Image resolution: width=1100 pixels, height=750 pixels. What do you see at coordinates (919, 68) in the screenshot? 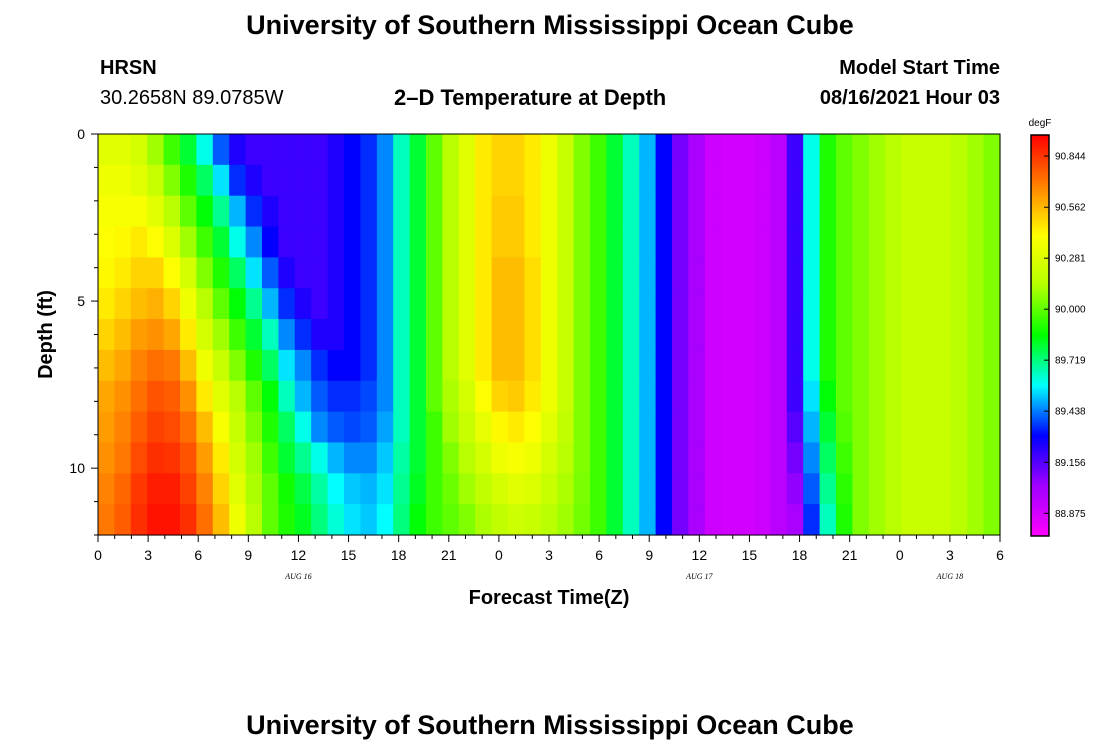
I see `model-start-label: Model Start Time` at bounding box center [919, 68].